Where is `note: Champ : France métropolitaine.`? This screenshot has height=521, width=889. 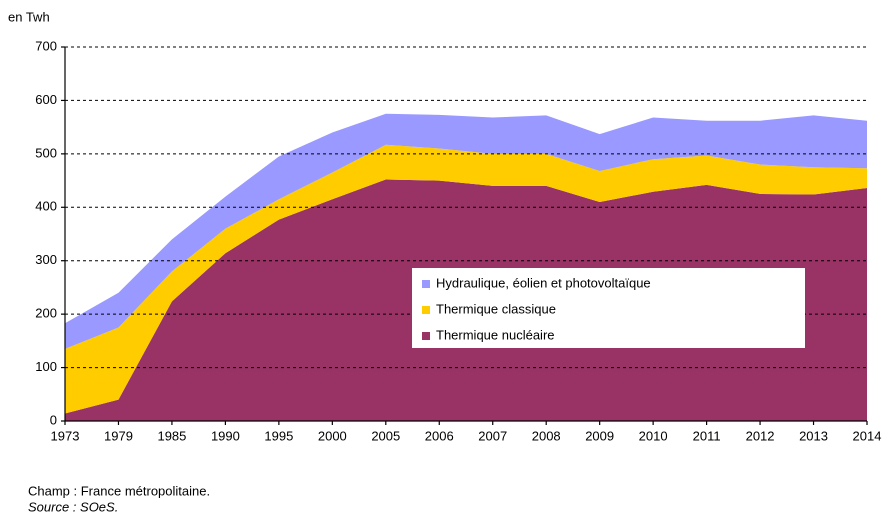
note: Champ : France métropolitaine. is located at coordinates (119, 490).